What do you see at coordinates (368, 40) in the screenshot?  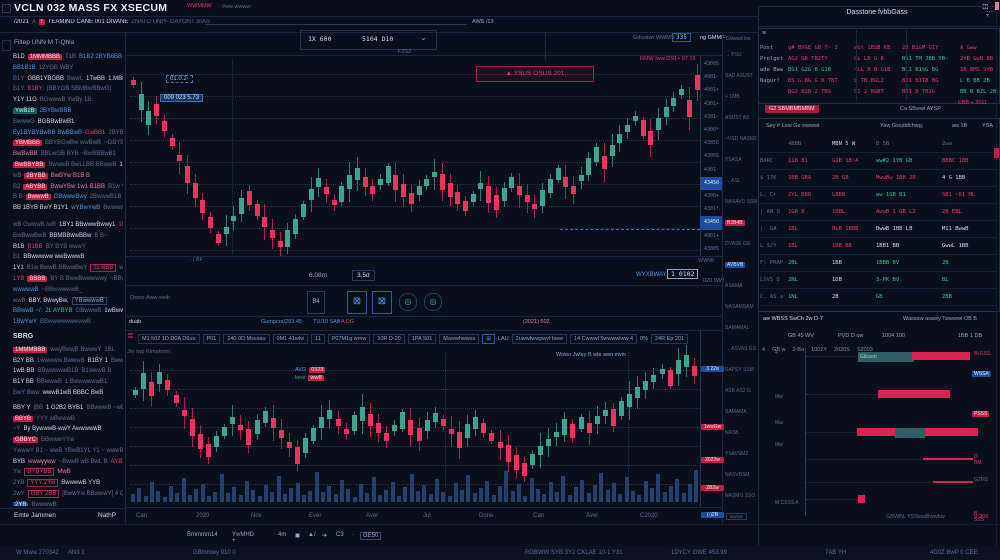 I see `symbol-selector` at bounding box center [368, 40].